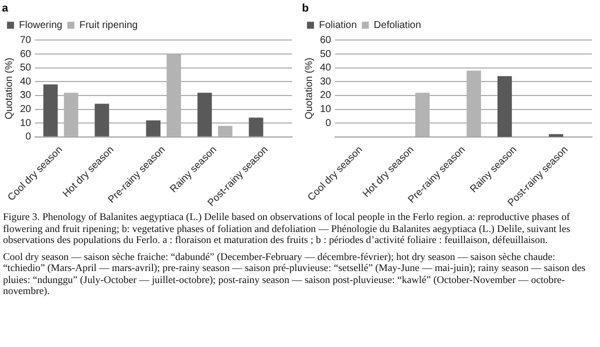 This screenshot has height=347, width=600. What do you see at coordinates (26, 40) in the screenshot?
I see `y-tick-label: 70` at bounding box center [26, 40].